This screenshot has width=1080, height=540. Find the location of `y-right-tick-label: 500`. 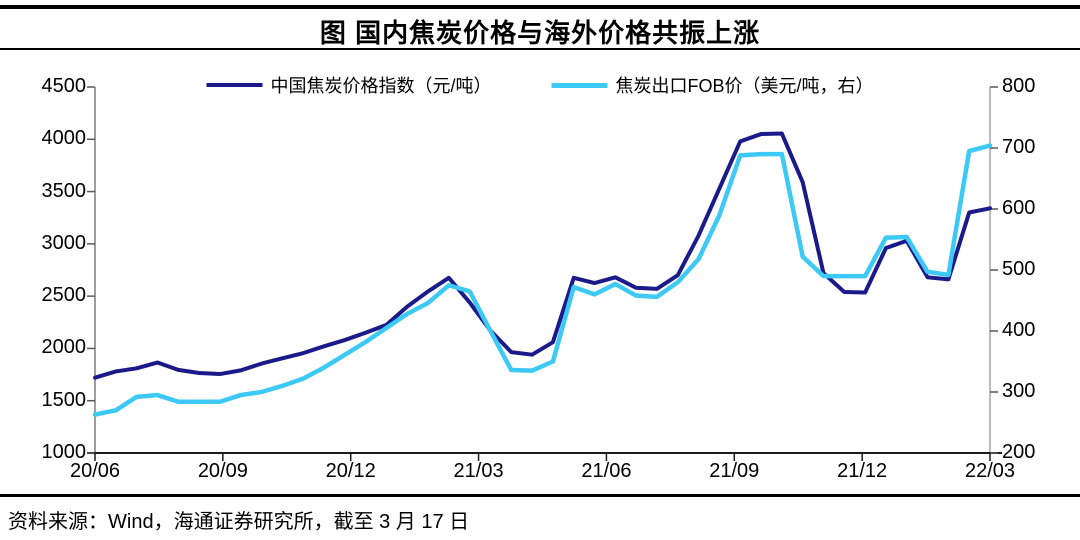

y-right-tick-label: 500 is located at coordinates (1019, 269).